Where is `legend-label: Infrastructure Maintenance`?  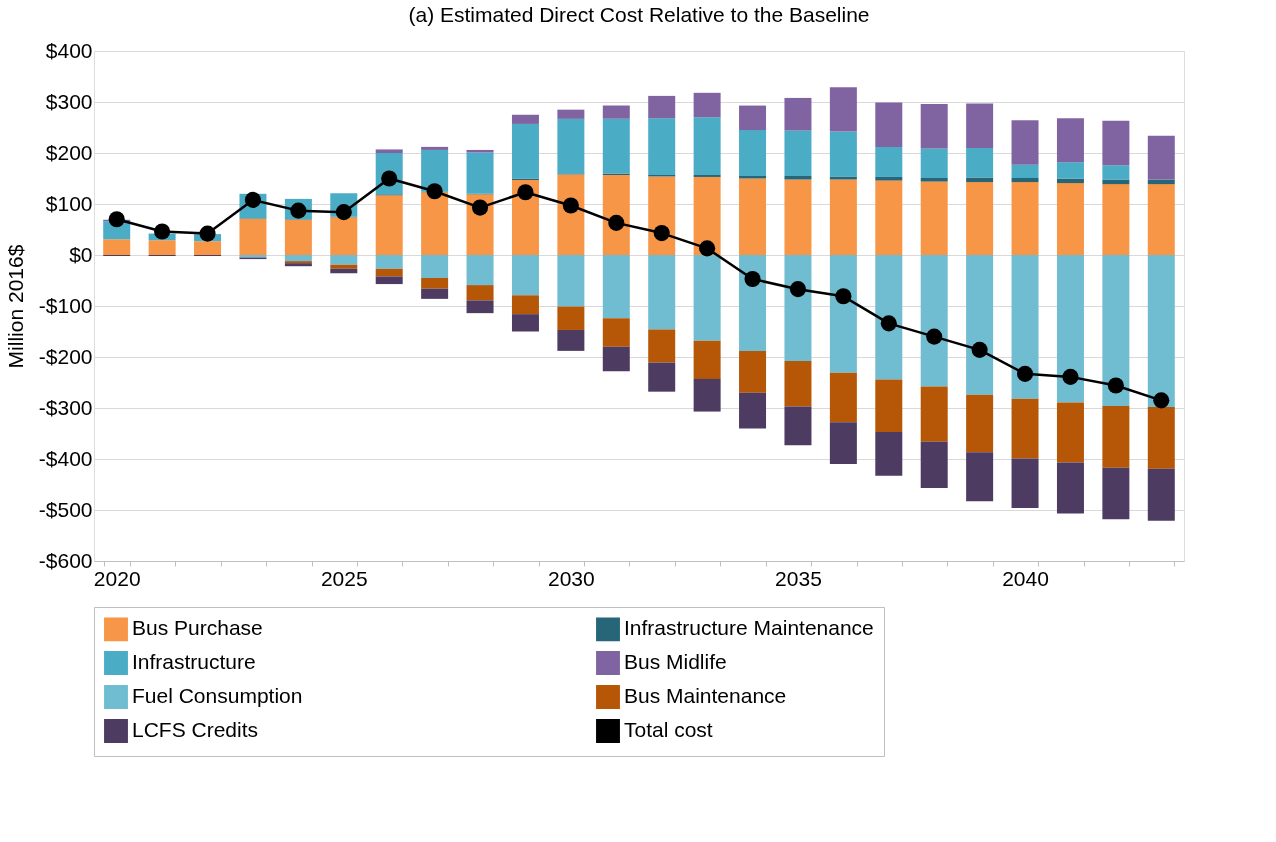
legend-label: Infrastructure Maintenance is located at coordinates (749, 628).